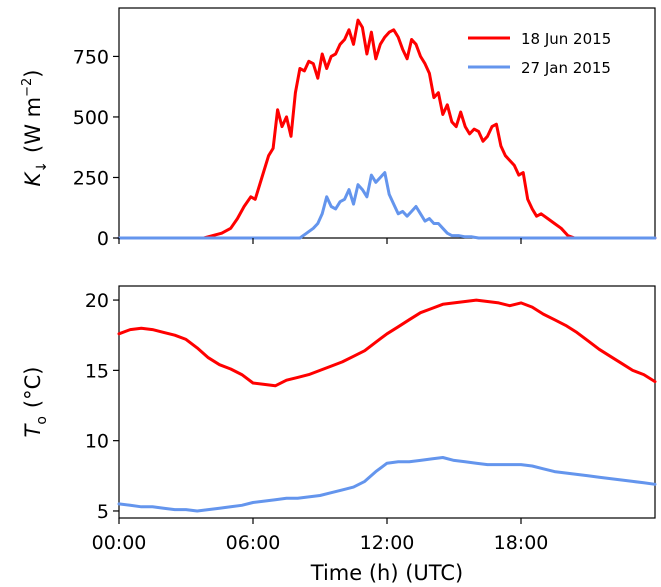  What do you see at coordinates (566, 68) in the screenshot?
I see `legend-label-27-jan-2015: 27 Jan 2015` at bounding box center [566, 68].